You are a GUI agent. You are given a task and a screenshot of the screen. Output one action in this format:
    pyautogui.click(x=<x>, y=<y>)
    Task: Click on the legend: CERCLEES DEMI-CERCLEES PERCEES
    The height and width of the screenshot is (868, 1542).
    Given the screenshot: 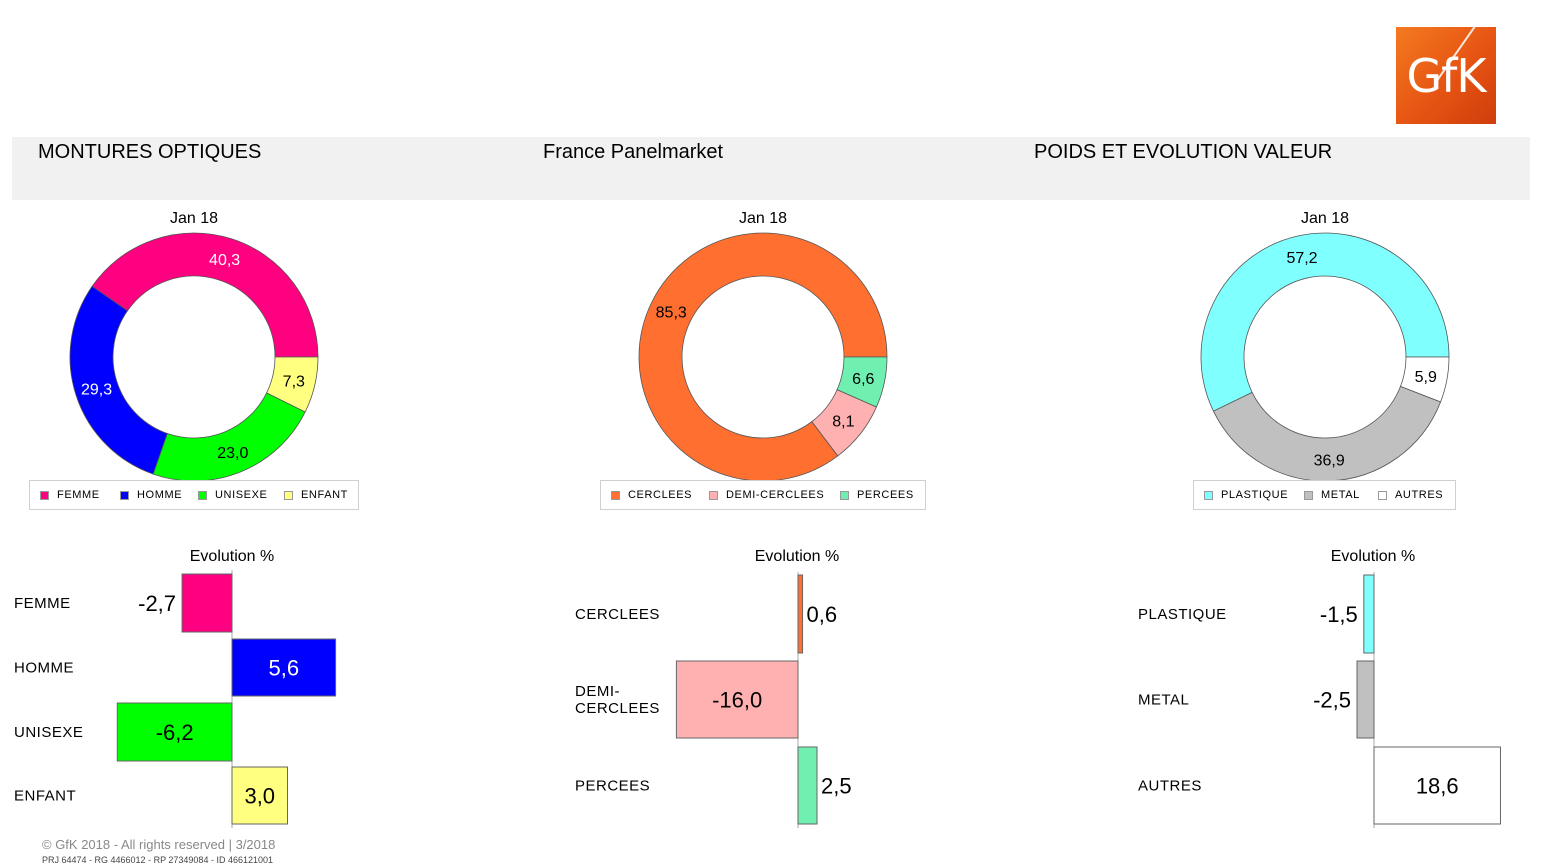 What is the action you would take?
    pyautogui.click(x=763, y=495)
    